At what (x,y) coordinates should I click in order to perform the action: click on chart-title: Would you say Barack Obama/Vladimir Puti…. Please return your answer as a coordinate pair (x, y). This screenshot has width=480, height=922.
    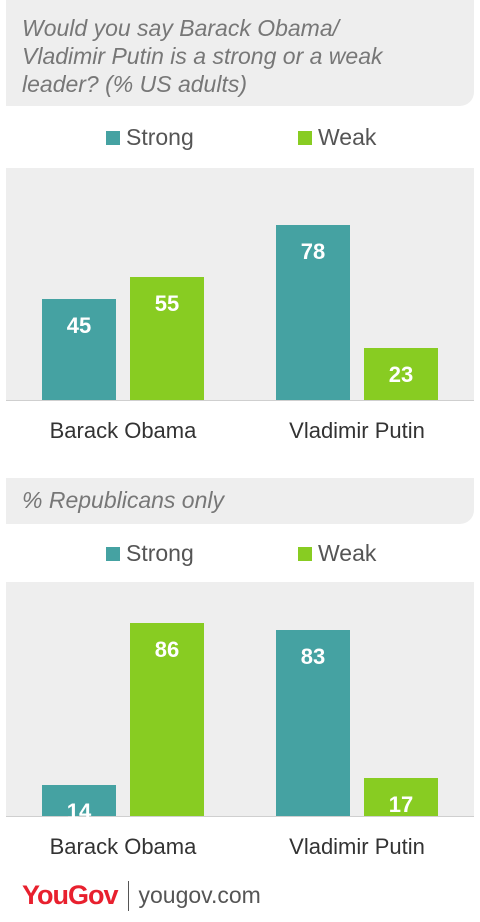
    Looking at the image, I should click on (202, 56).